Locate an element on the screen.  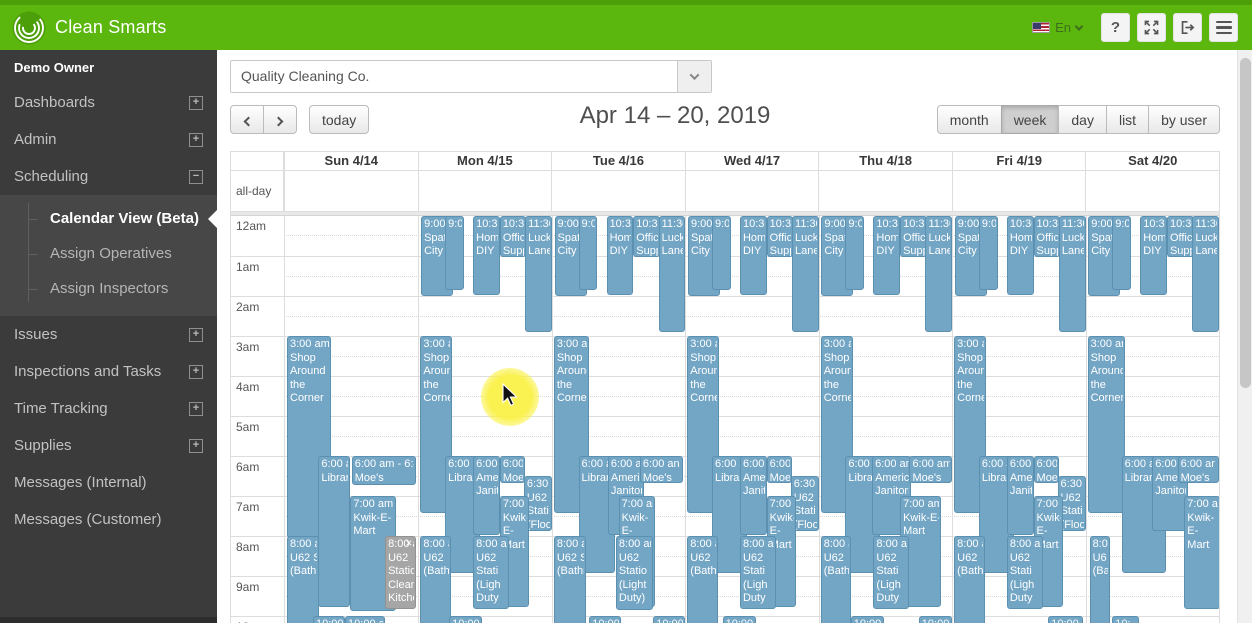
prev-button is located at coordinates (247, 119).